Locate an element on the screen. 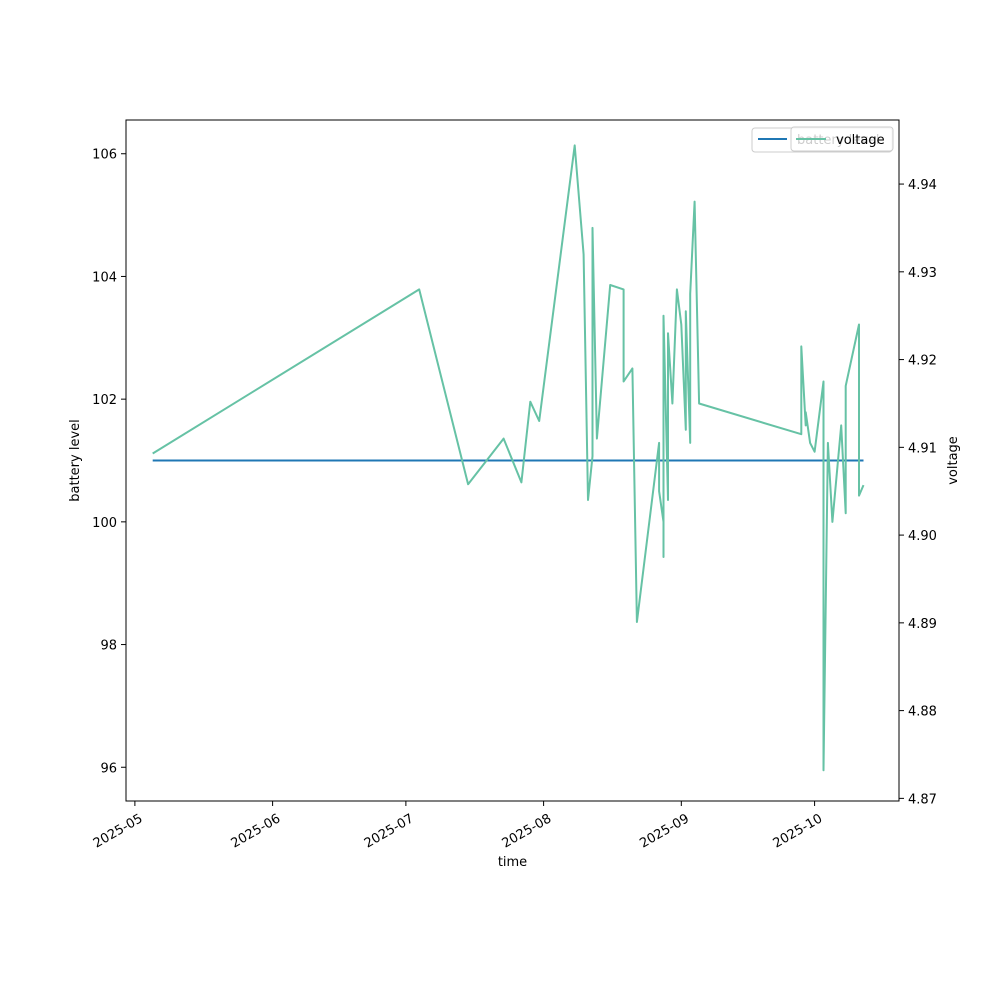 The image size is (1000, 1000). y-tick-label: 98 is located at coordinates (108, 646).